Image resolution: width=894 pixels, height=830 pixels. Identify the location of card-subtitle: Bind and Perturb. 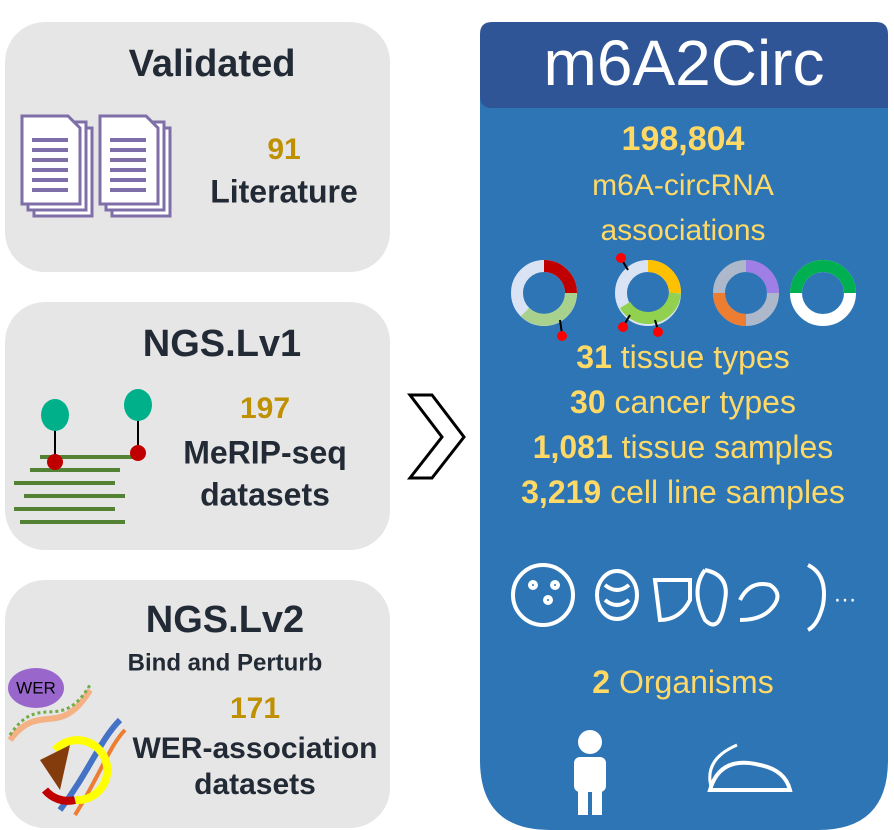
(225, 662).